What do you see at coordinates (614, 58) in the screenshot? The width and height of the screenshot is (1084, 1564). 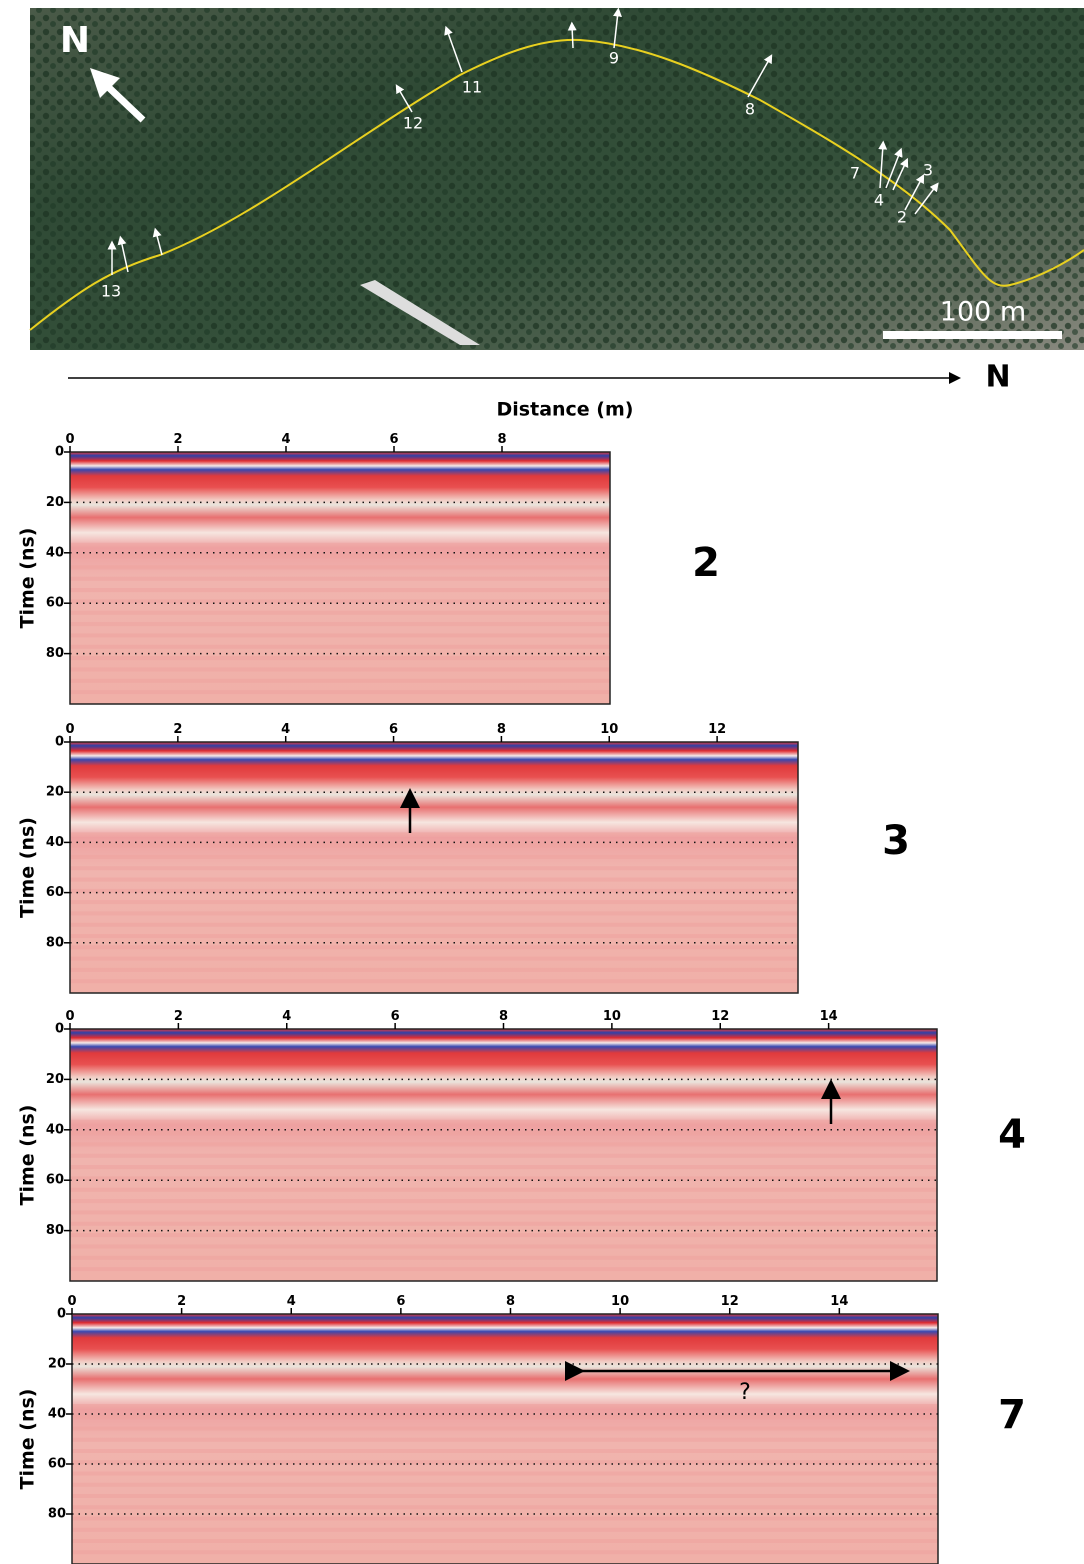 I see `profile-label: 9` at bounding box center [614, 58].